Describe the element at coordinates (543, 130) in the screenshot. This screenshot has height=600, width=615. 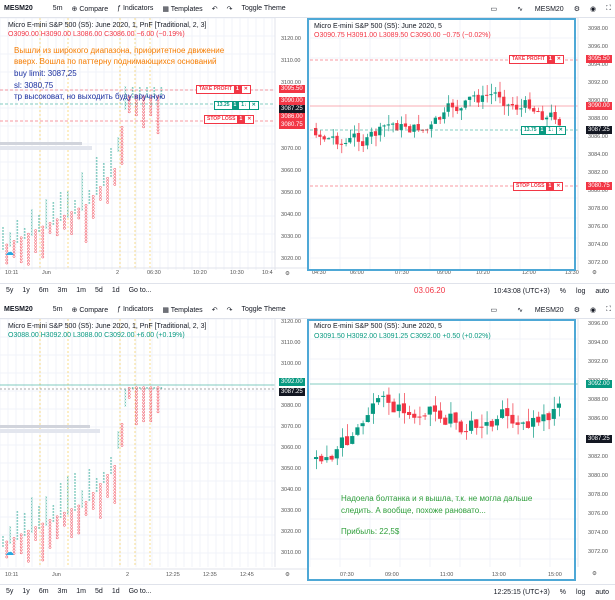
I see `buy-order-right: 13.75 1 1↓ ✕` at that location.